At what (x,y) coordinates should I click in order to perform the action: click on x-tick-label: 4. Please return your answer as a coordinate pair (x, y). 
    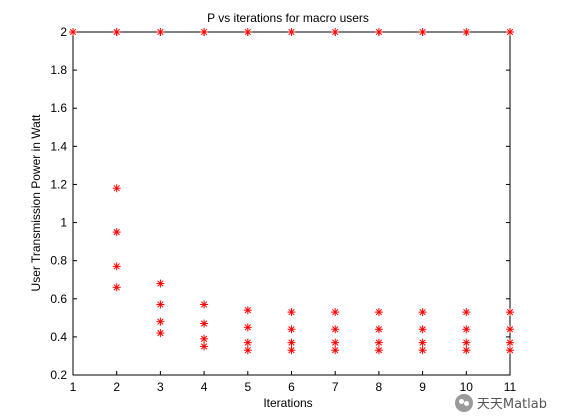
    Looking at the image, I should click on (204, 387).